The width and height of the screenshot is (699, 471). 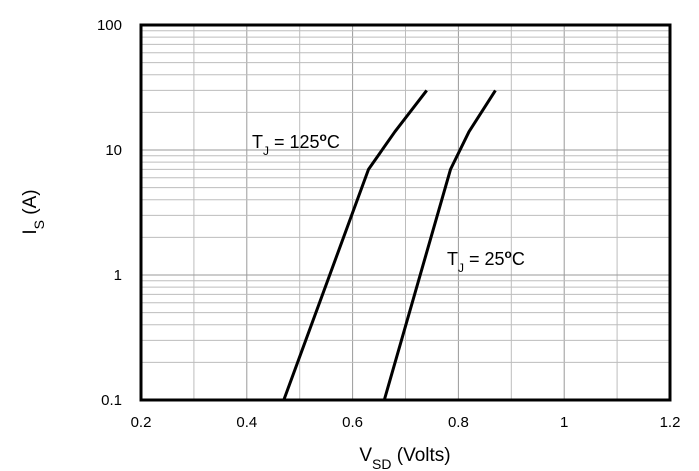 I want to click on series-label-125c-deg: o, so click(x=323, y=137).